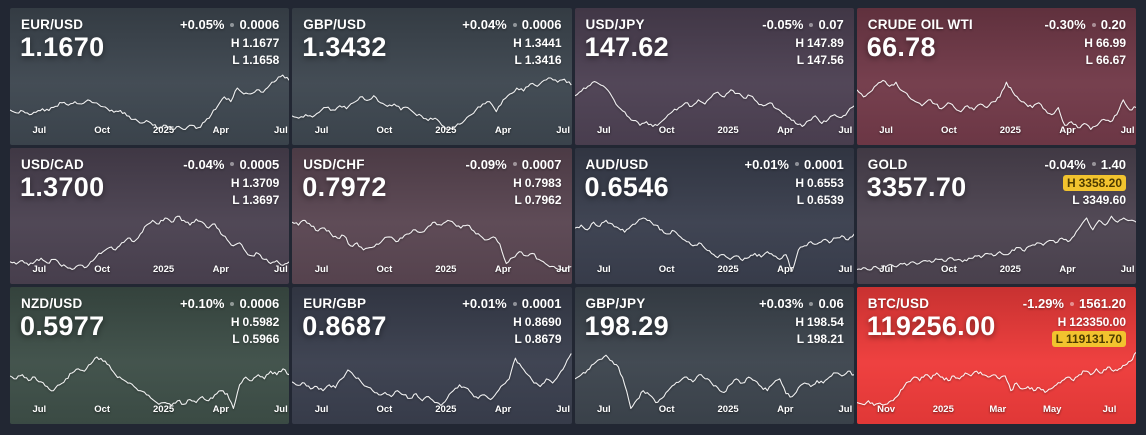 This screenshot has width=1146, height=435. What do you see at coordinates (626, 186) in the screenshot?
I see `last-price: 0.6546` at bounding box center [626, 186].